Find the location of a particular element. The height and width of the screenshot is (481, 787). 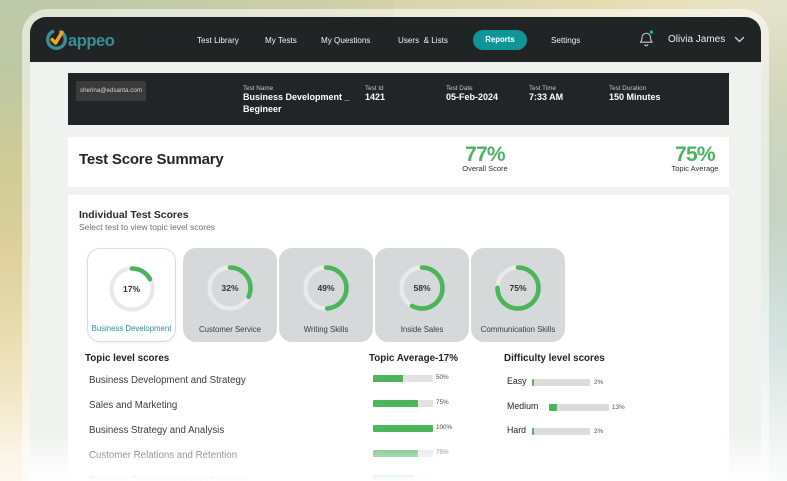

svg-text: appeo is located at coordinates (91, 41).